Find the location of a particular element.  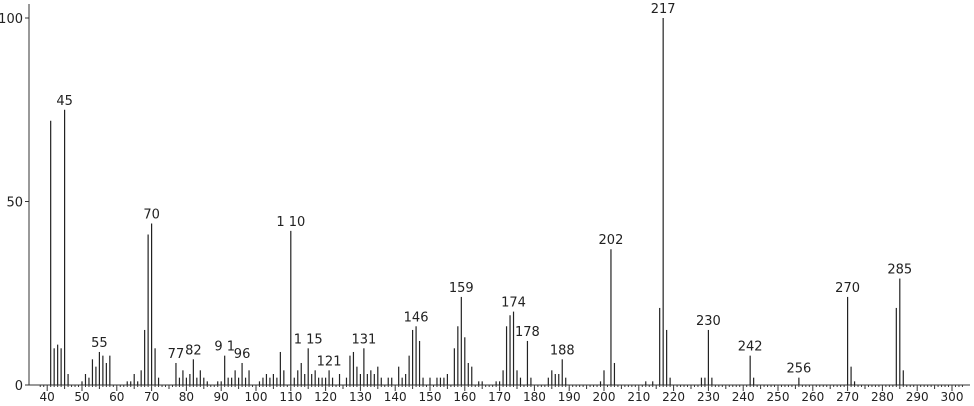

x-tick-label: 100 is located at coordinates (256, 397).